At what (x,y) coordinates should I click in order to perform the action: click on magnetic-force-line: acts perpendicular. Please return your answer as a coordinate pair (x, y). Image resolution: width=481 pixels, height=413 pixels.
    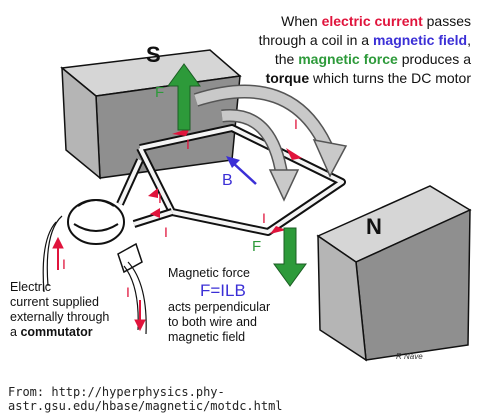
    Looking at the image, I should click on (219, 307).